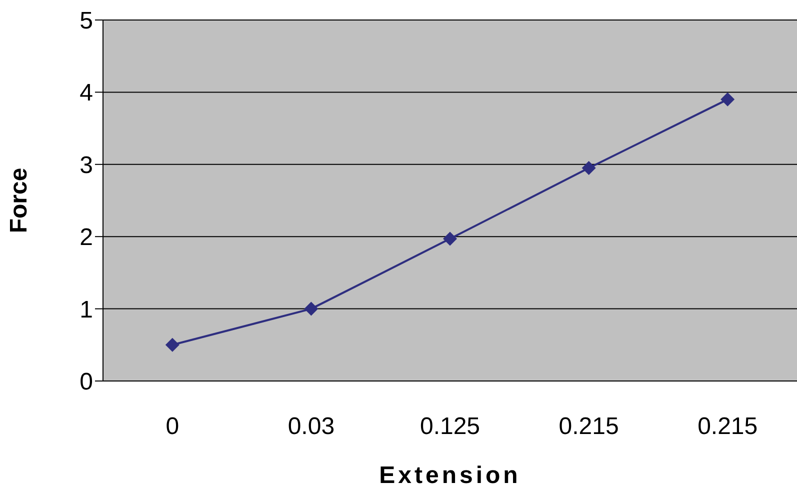  What do you see at coordinates (173, 426) in the screenshot?
I see `x-tick-label: 0` at bounding box center [173, 426].